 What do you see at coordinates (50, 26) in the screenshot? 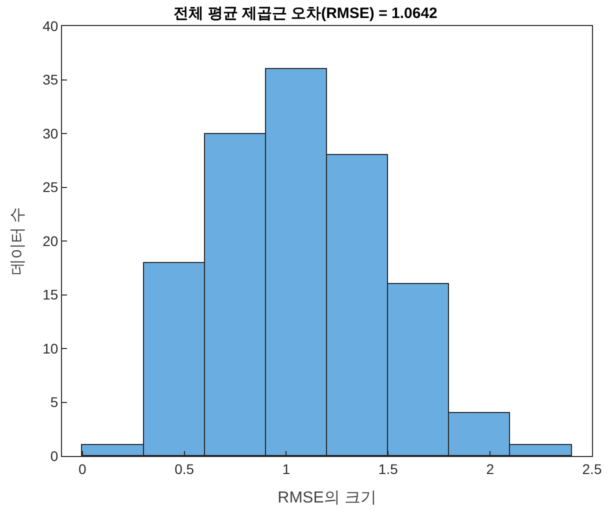
I see `y-tick-label: 40` at bounding box center [50, 26].